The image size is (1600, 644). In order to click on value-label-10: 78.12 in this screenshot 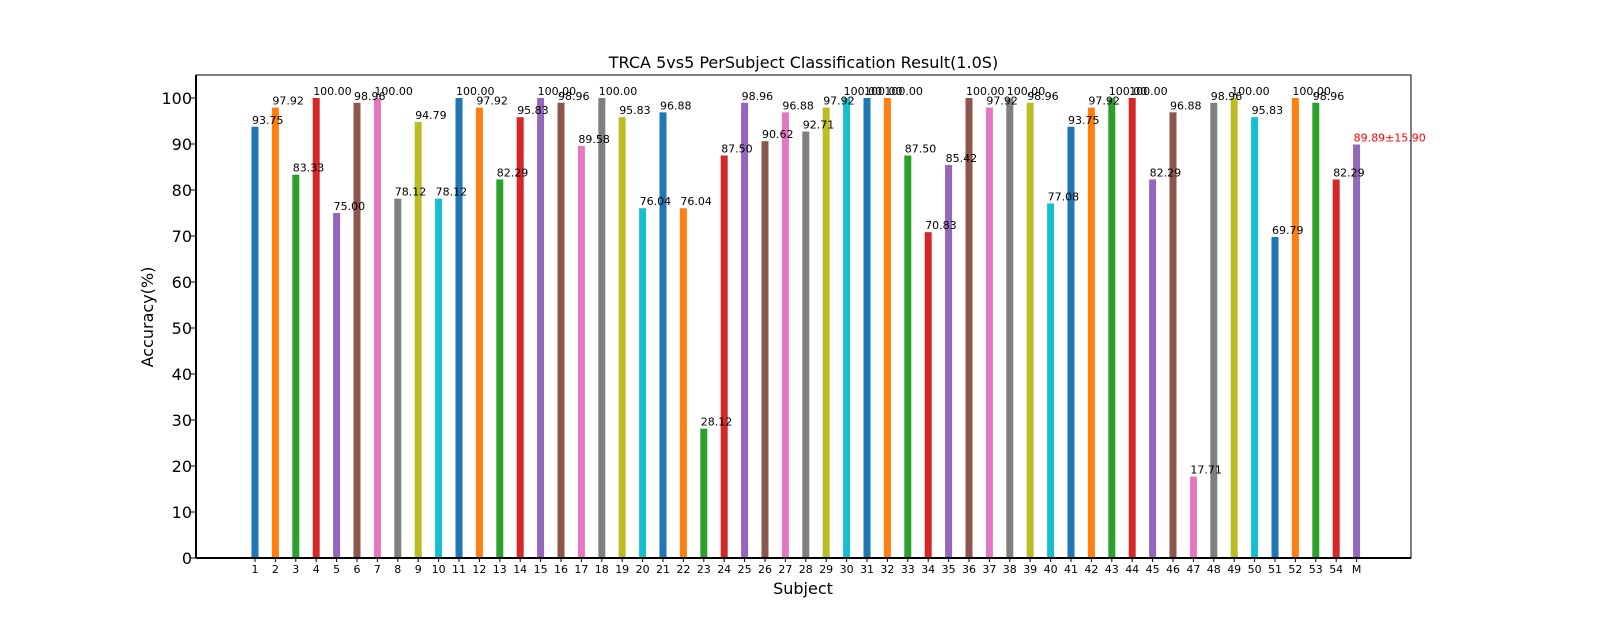, I will do `click(452, 192)`.